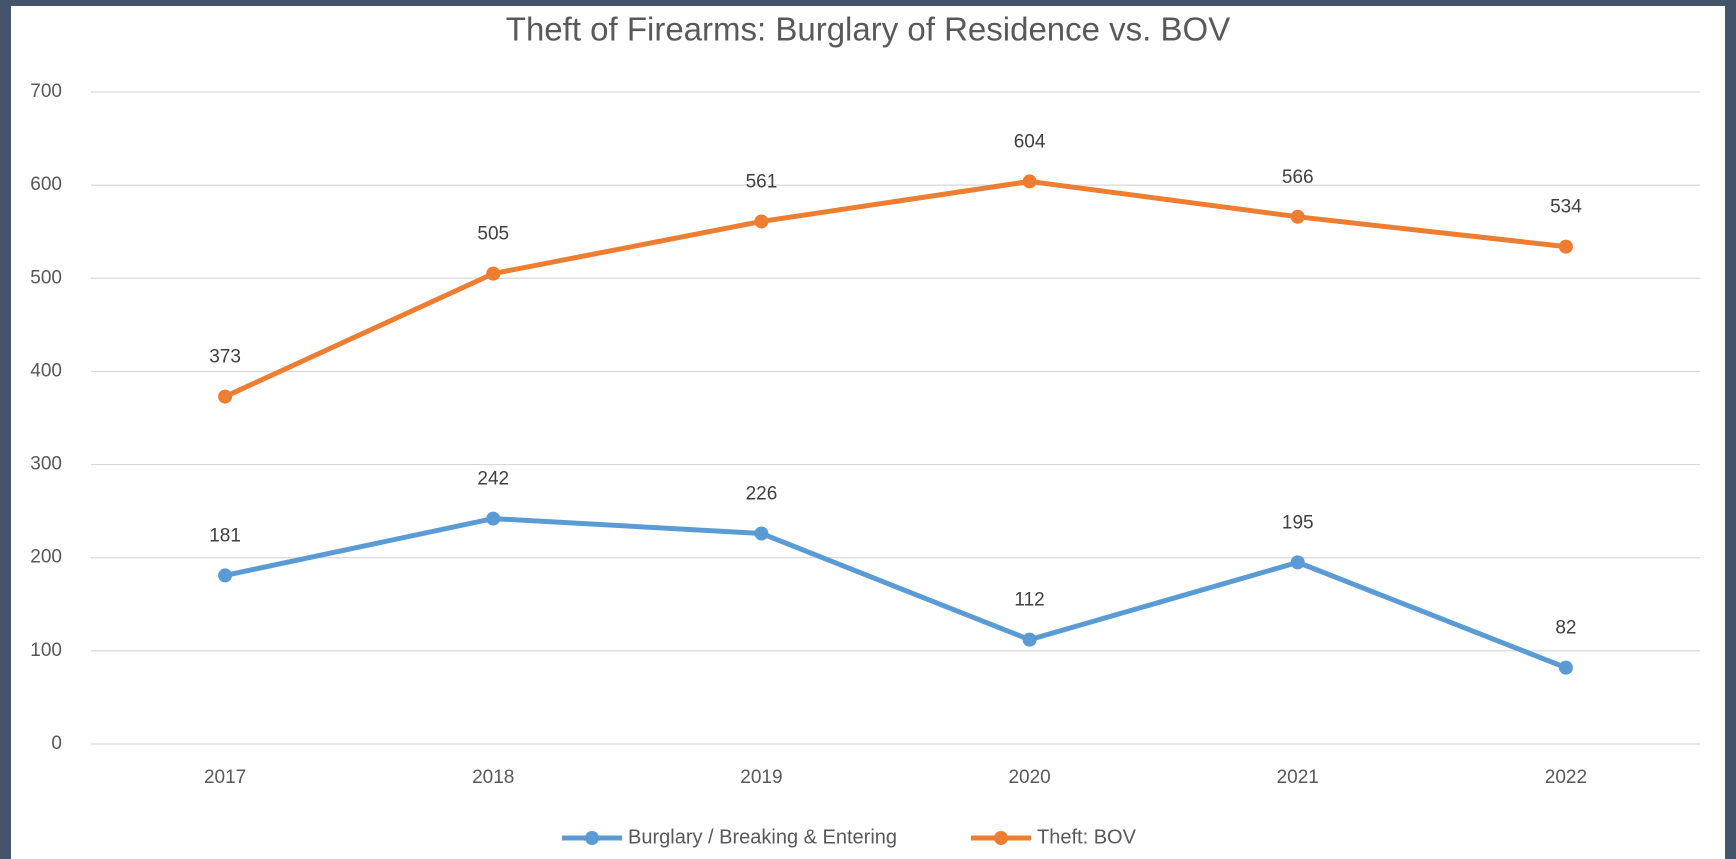  I want to click on y-tick-label: 700, so click(46, 91).